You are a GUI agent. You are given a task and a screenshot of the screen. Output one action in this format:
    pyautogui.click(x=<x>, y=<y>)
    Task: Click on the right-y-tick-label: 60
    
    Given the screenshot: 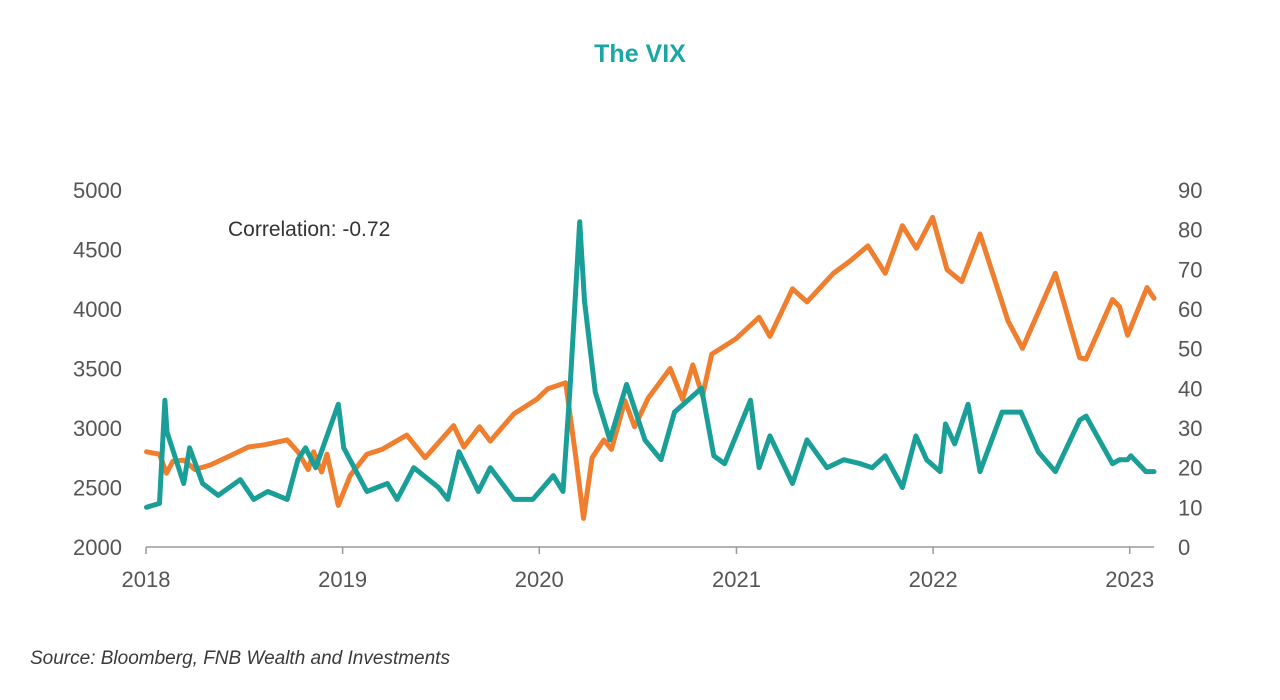 What is the action you would take?
    pyautogui.click(x=1190, y=309)
    